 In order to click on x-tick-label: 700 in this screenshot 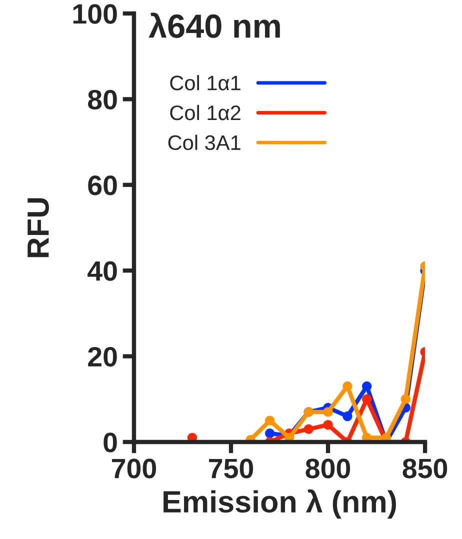, I will do `click(134, 468)`.